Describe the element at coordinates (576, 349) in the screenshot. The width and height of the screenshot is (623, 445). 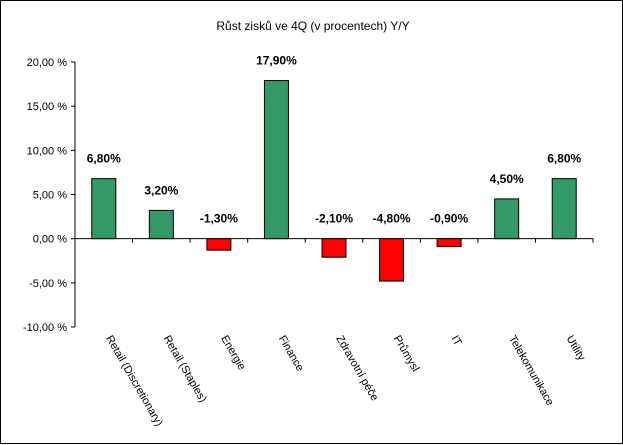
I see `category-label: Utility` at that location.